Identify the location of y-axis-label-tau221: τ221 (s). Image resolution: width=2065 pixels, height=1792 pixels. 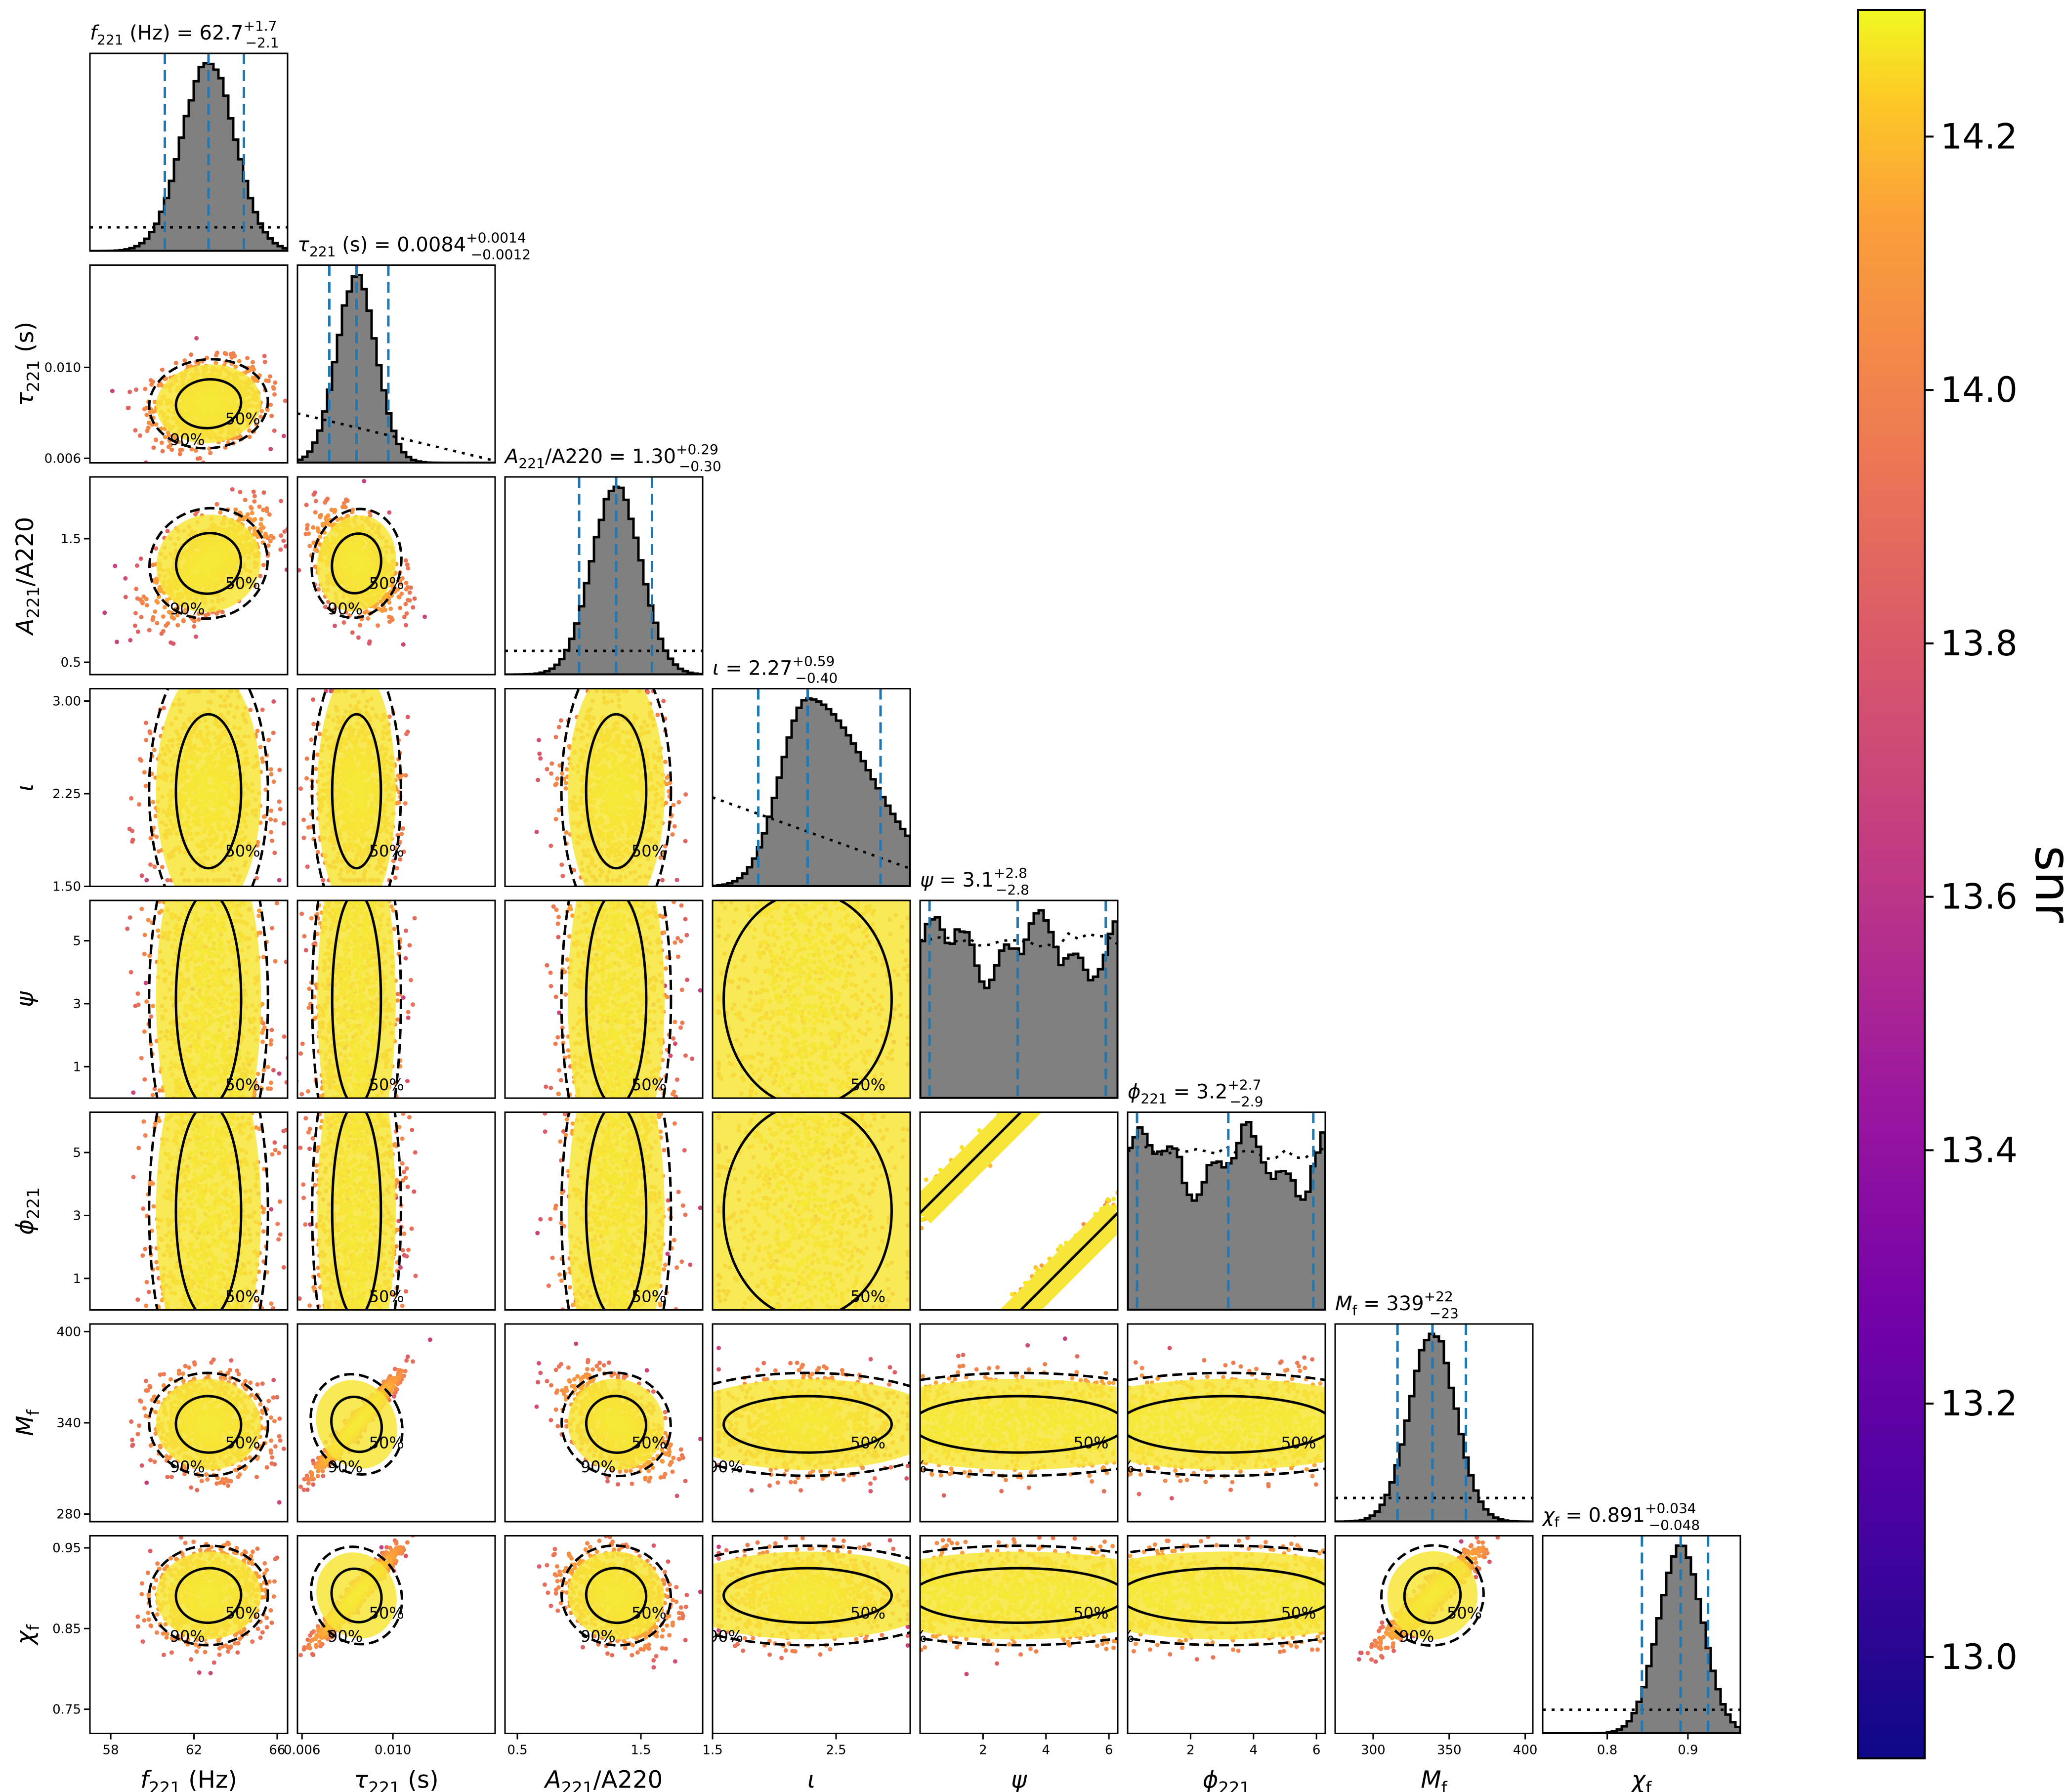
(27, 364).